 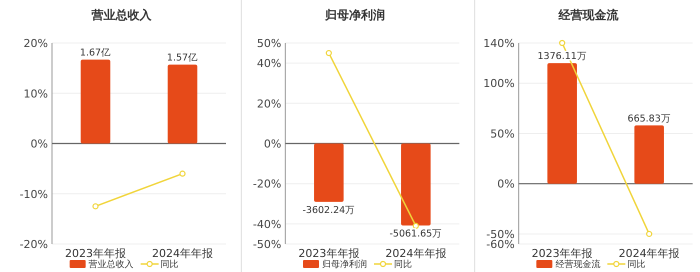 I want to click on y-tick-label: 10%, so click(x=36, y=93).